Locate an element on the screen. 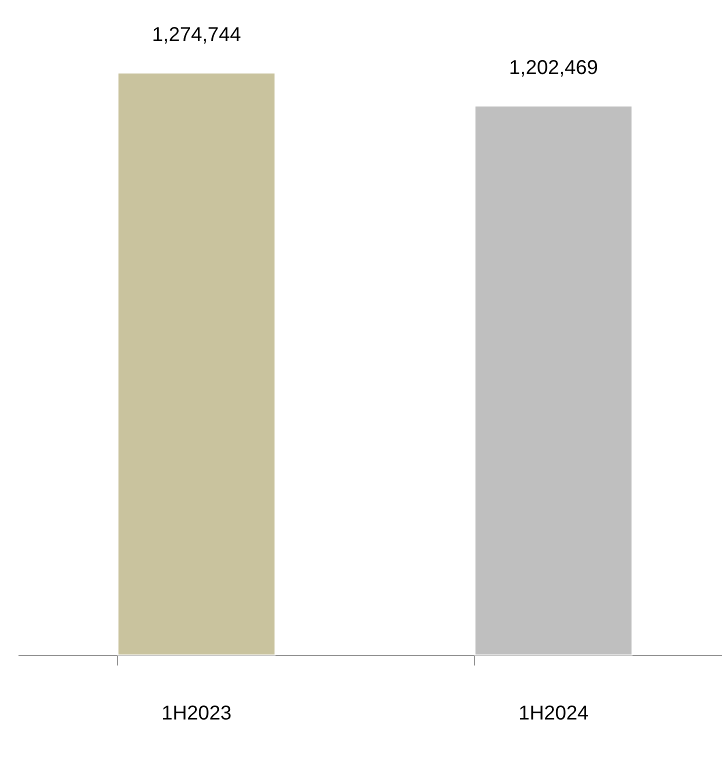 This screenshot has height=764, width=722. data-label: 1,202,469 is located at coordinates (553, 68).